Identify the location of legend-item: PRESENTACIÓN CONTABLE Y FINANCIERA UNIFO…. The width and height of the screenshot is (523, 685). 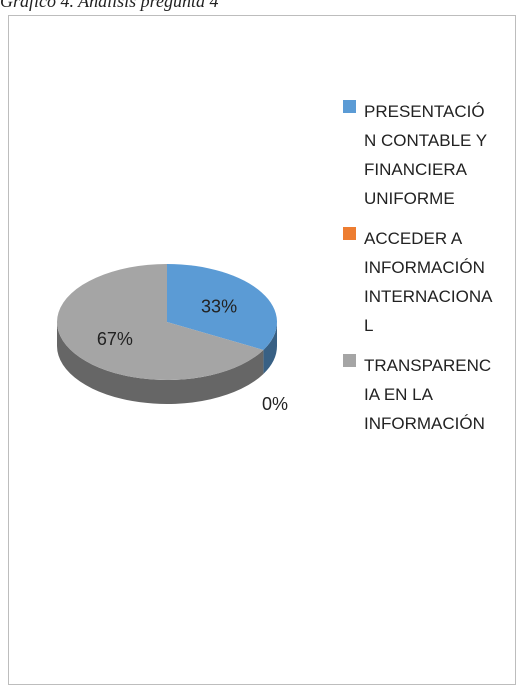
(418, 156).